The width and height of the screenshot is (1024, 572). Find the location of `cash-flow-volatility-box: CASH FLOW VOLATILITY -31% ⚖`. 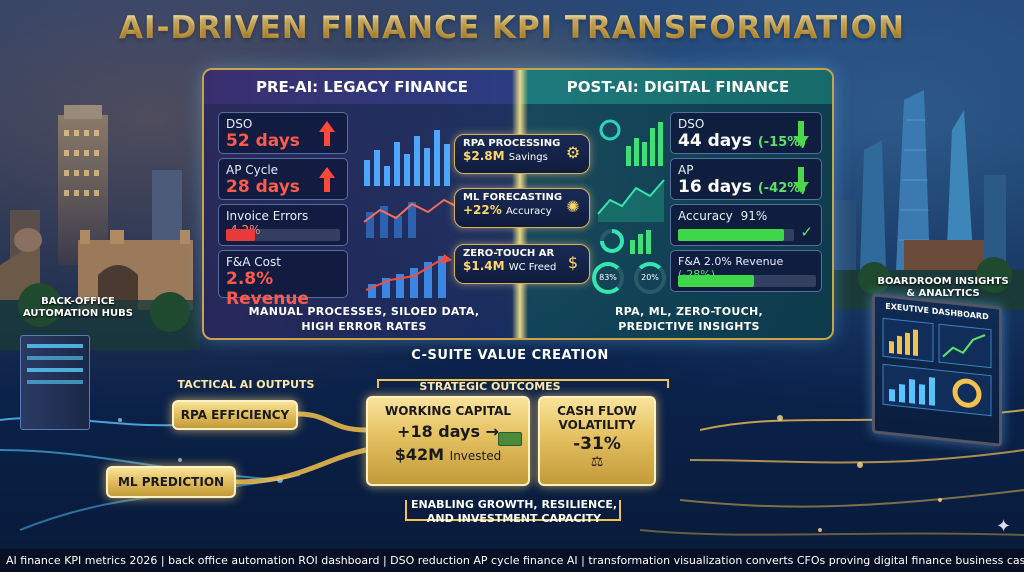

cash-flow-volatility-box: CASH FLOW VOLATILITY -31% ⚖ is located at coordinates (597, 441).